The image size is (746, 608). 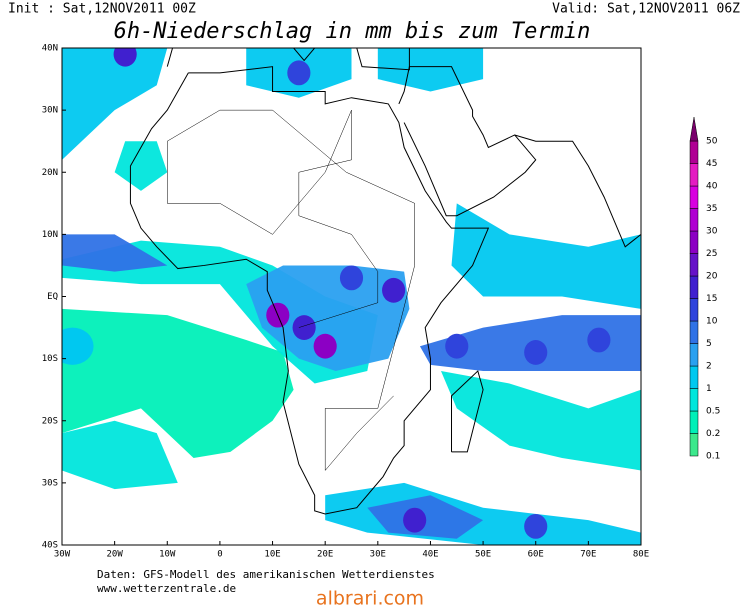 I want to click on map-title: 6h-Niederschlag in mm bis zum Termin, so click(x=352, y=31).